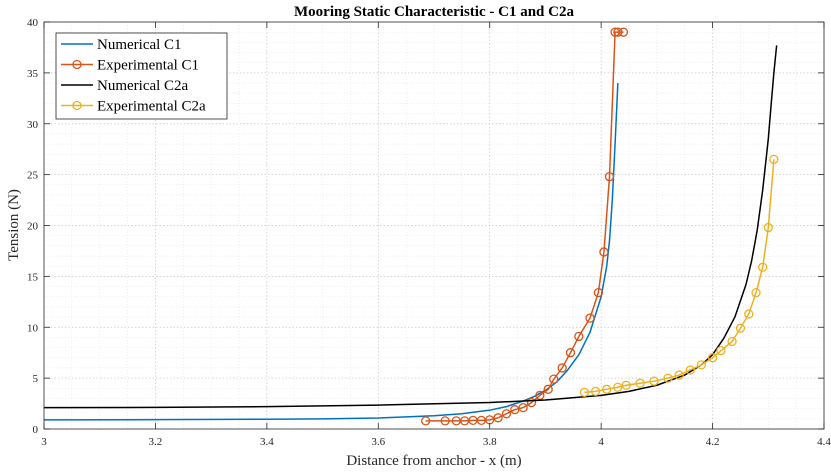  I want to click on x-axis-label: Distance from anchor - x (m), so click(433, 461).